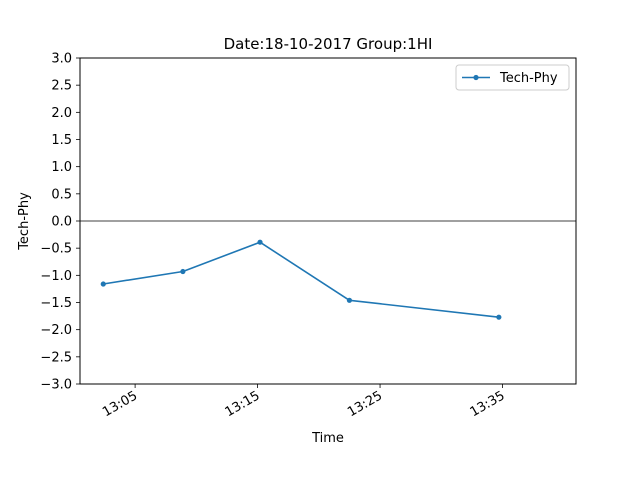 Image resolution: width=640 pixels, height=480 pixels. I want to click on legend-box, so click(512, 77).